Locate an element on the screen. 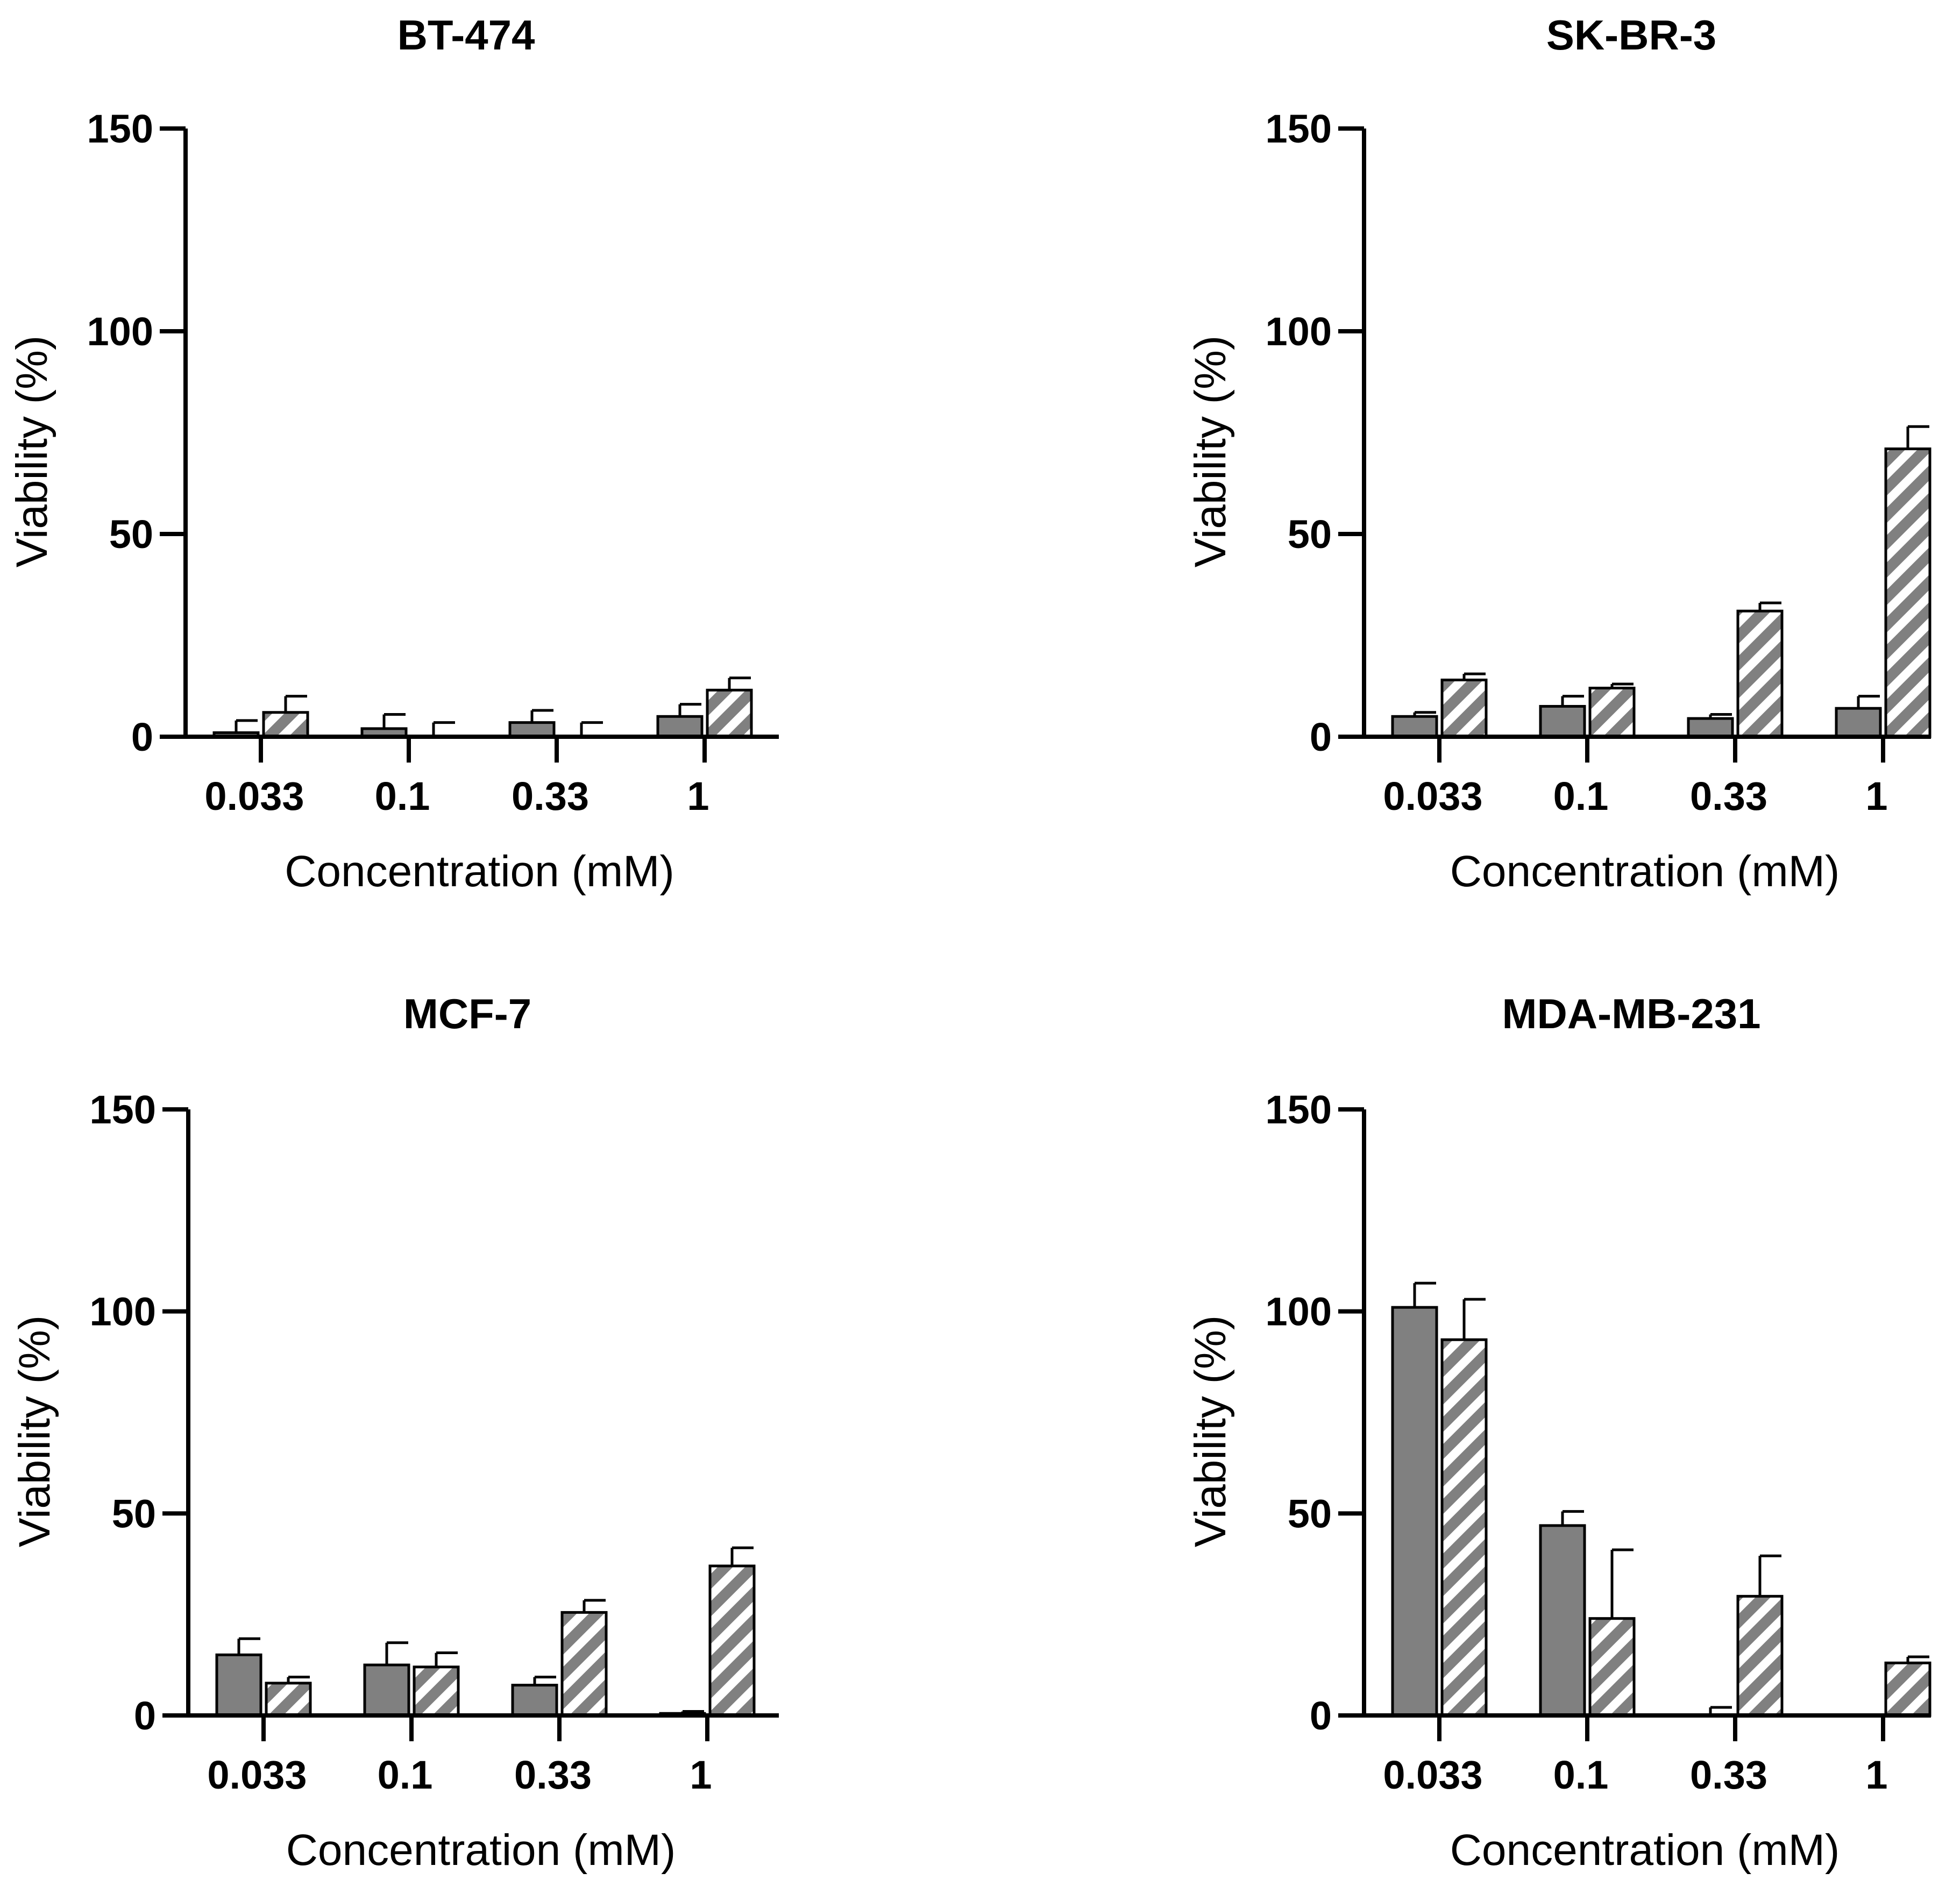 This screenshot has height=1880, width=1960. chart-title: BT-474 is located at coordinates (466, 35).